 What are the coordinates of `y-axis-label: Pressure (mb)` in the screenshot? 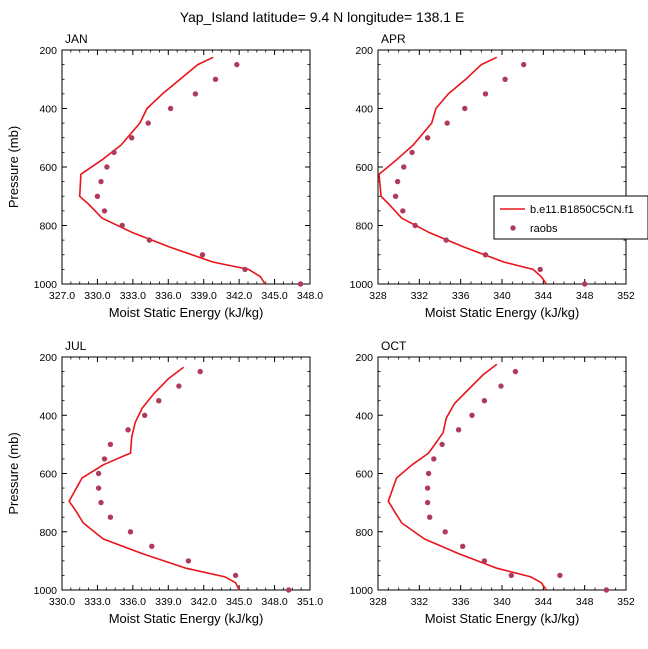 It's located at (13, 473).